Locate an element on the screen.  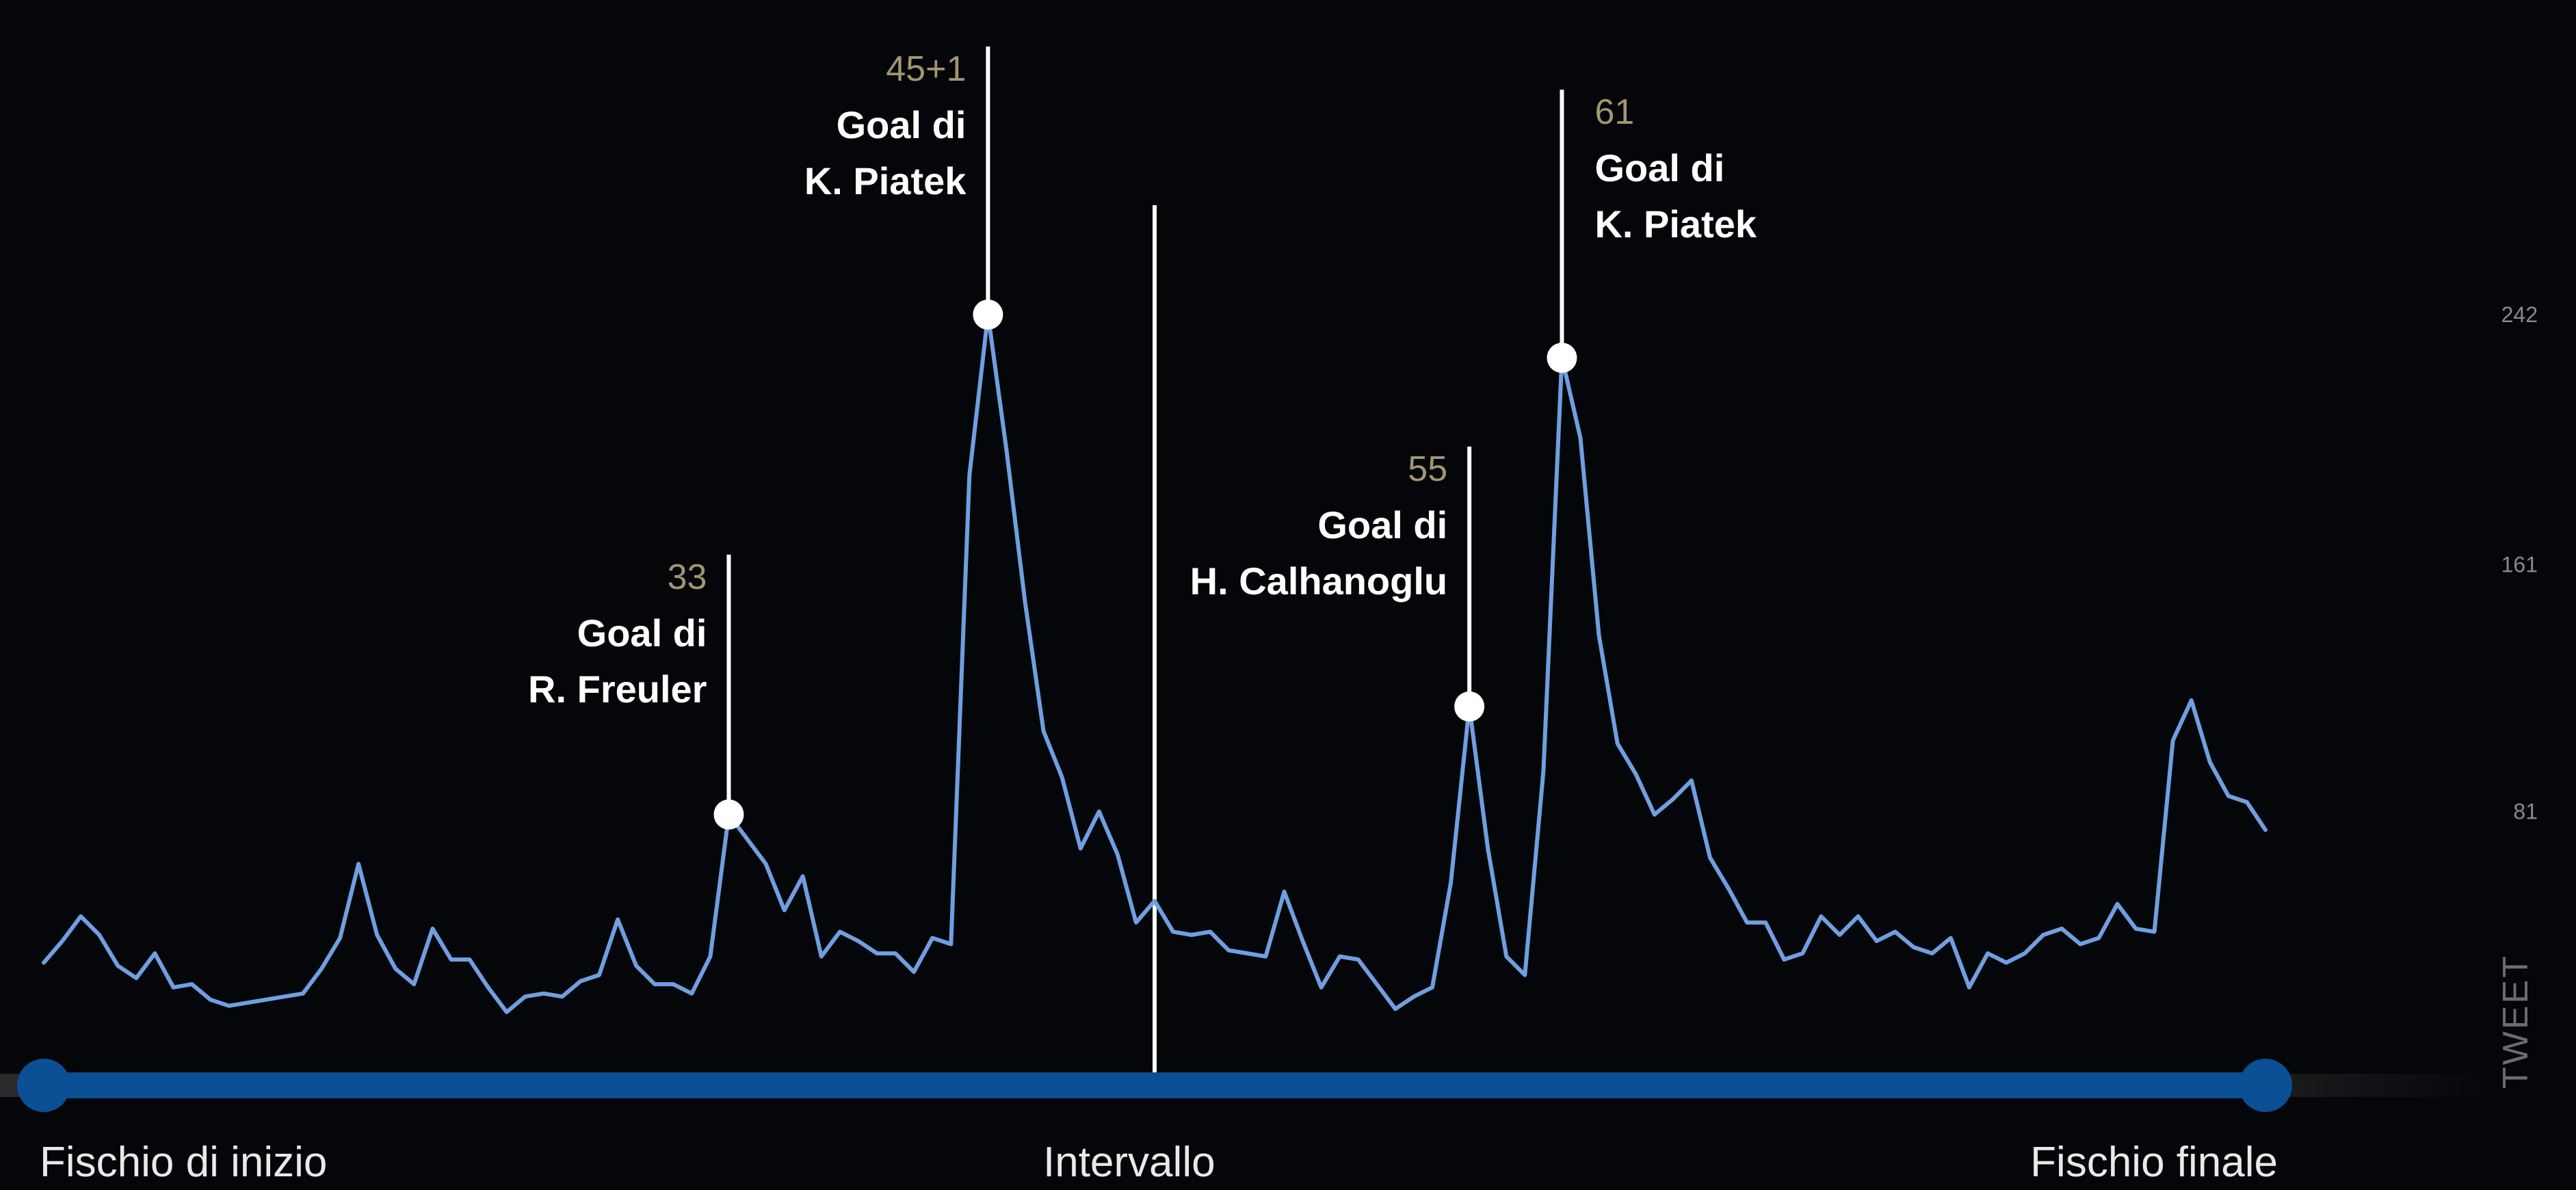
y-tick-label: 242 is located at coordinates (2519, 314).